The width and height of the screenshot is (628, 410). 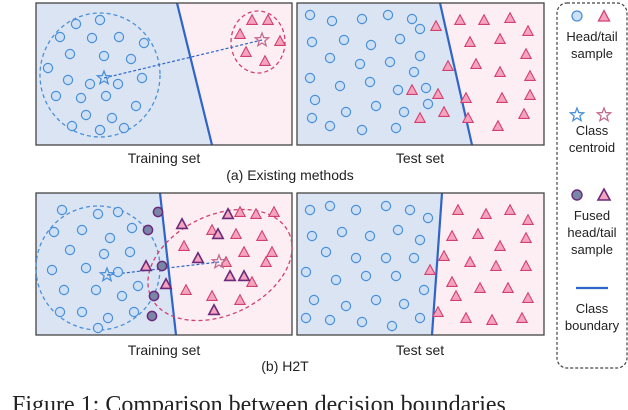 What do you see at coordinates (164, 350) in the screenshot?
I see `panel-b-training-label: Training set` at bounding box center [164, 350].